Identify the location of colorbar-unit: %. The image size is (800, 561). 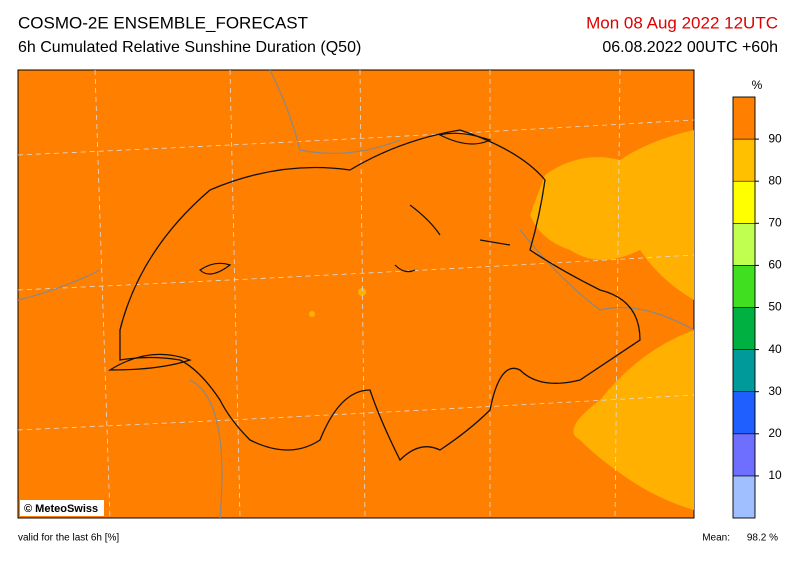
(757, 85).